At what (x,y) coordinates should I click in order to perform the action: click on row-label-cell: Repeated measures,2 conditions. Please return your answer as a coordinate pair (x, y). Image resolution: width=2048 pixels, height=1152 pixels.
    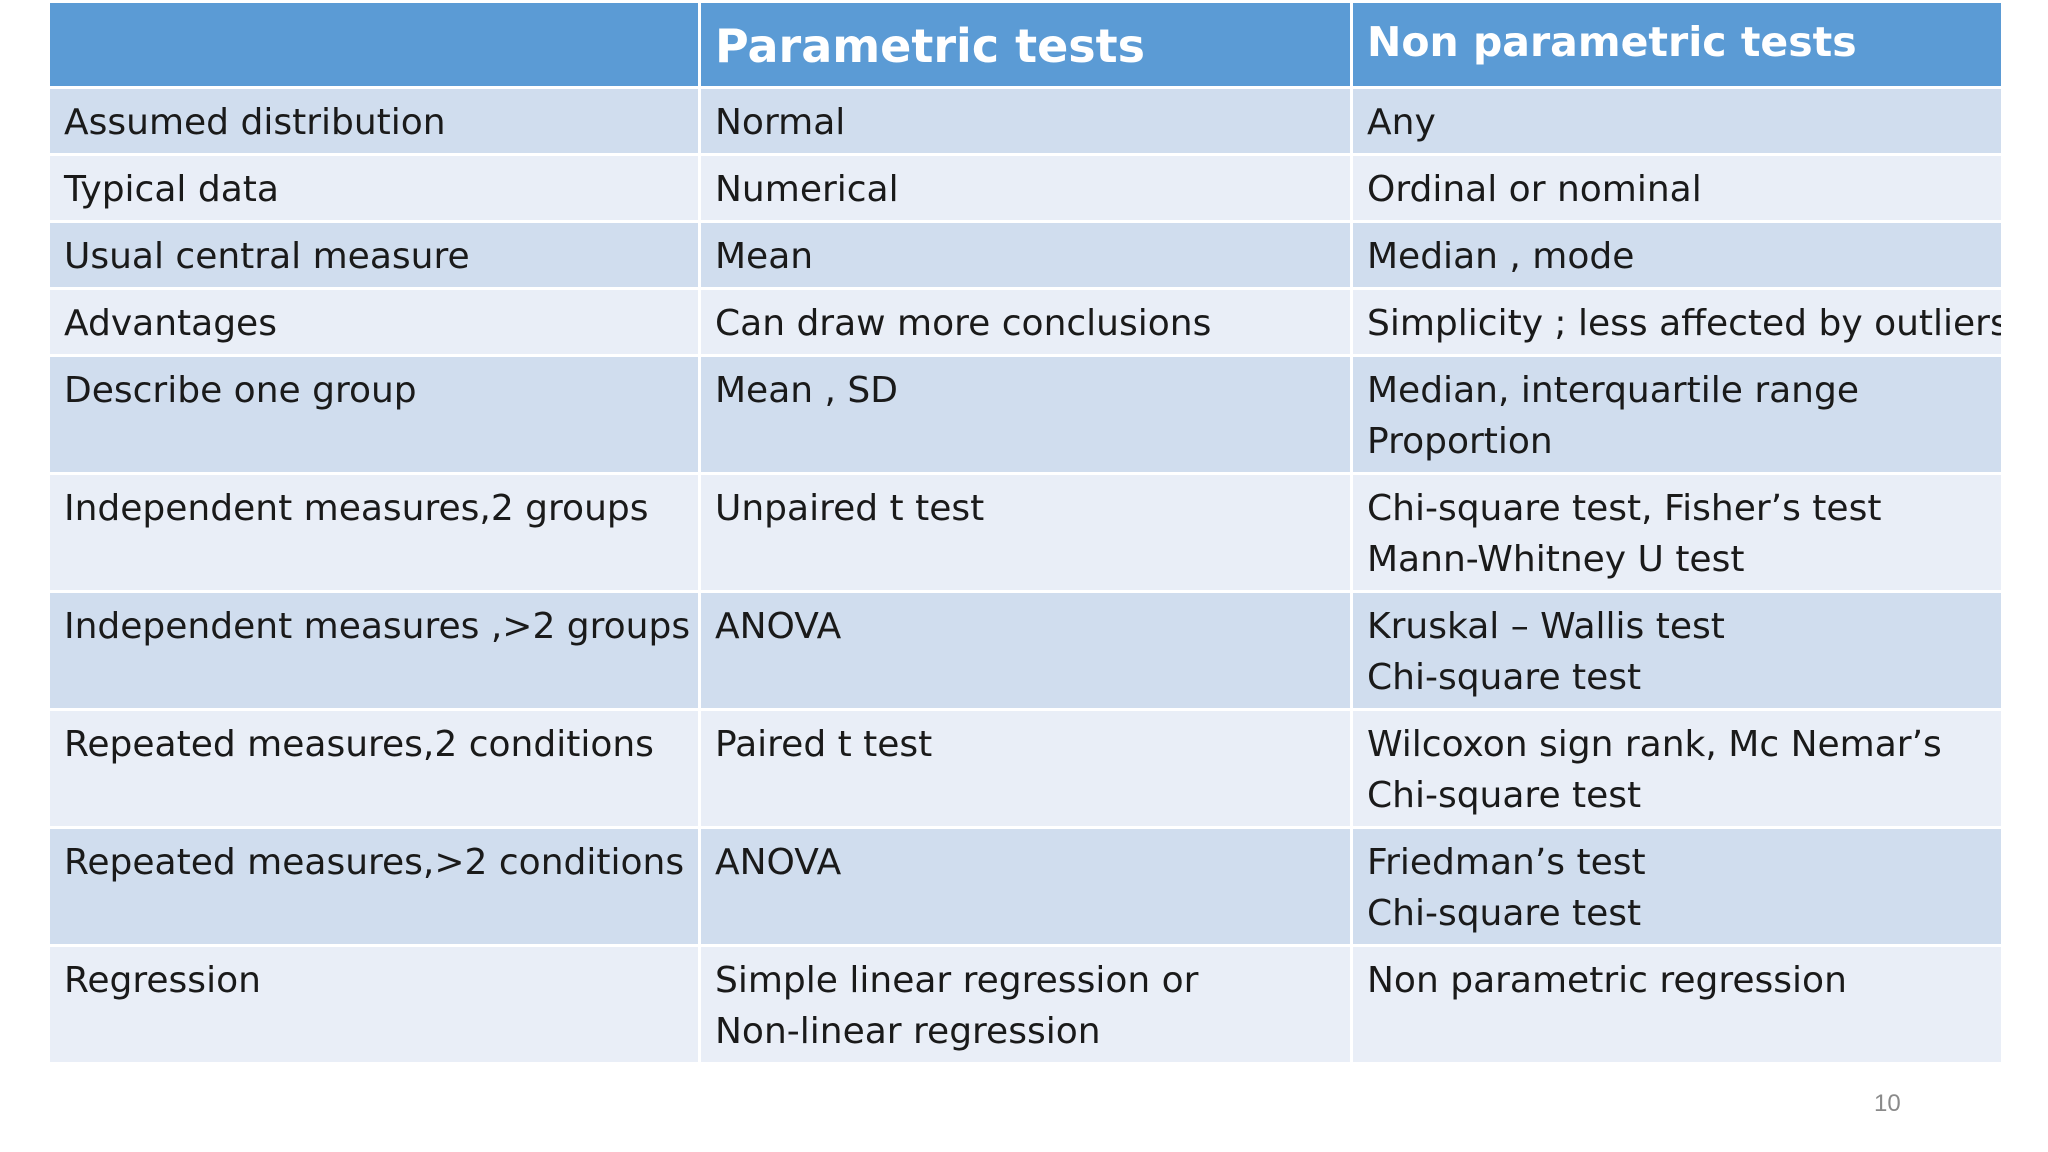
    Looking at the image, I should click on (374, 768).